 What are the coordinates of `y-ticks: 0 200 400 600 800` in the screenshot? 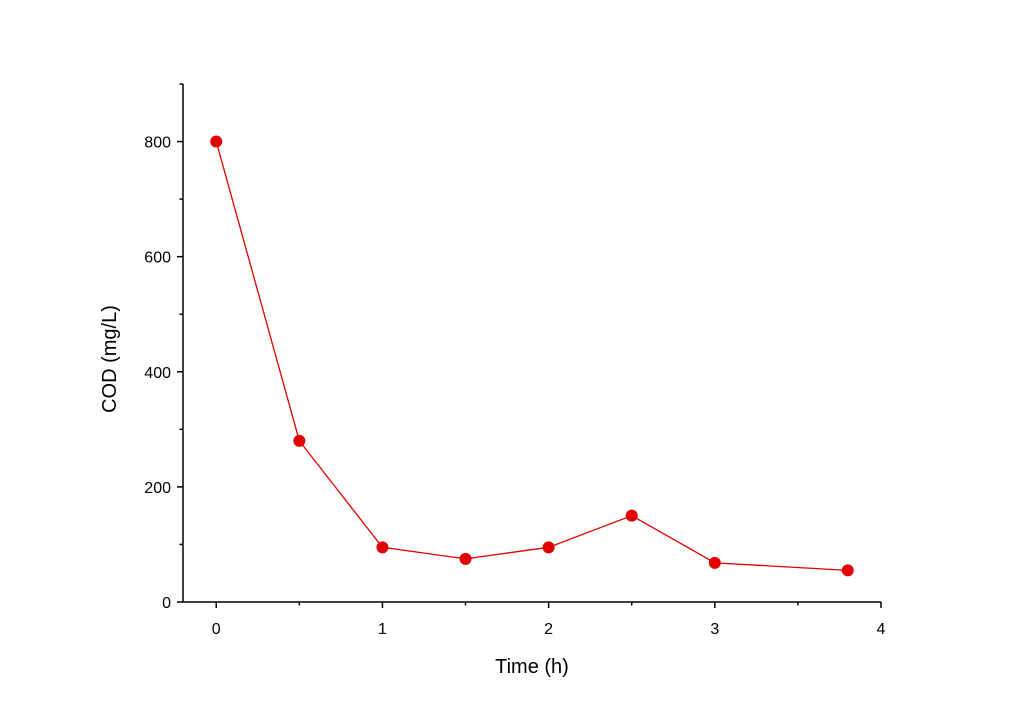 It's located at (163, 347).